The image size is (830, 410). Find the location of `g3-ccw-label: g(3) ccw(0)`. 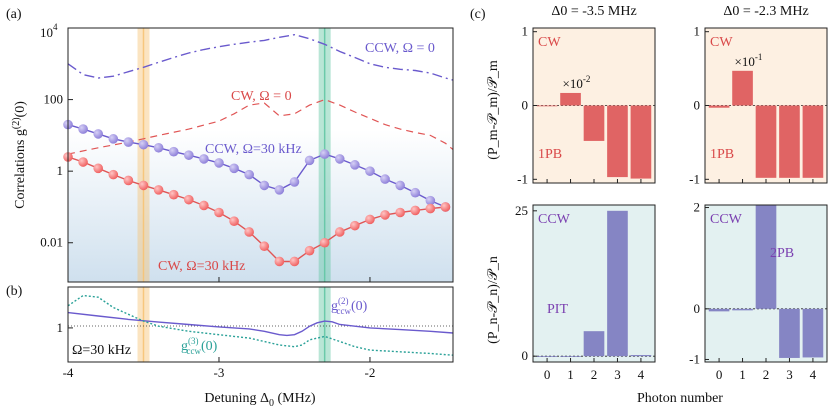

g3-ccw-label: g(3) ccw(0) is located at coordinates (199, 346).